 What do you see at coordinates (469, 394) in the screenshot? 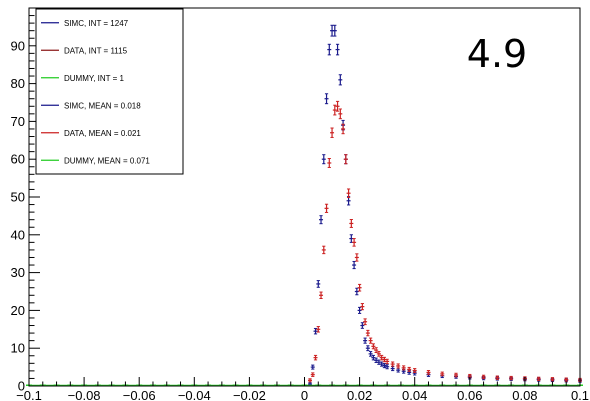
I see `x-tick-label: 0.06` at bounding box center [469, 394].